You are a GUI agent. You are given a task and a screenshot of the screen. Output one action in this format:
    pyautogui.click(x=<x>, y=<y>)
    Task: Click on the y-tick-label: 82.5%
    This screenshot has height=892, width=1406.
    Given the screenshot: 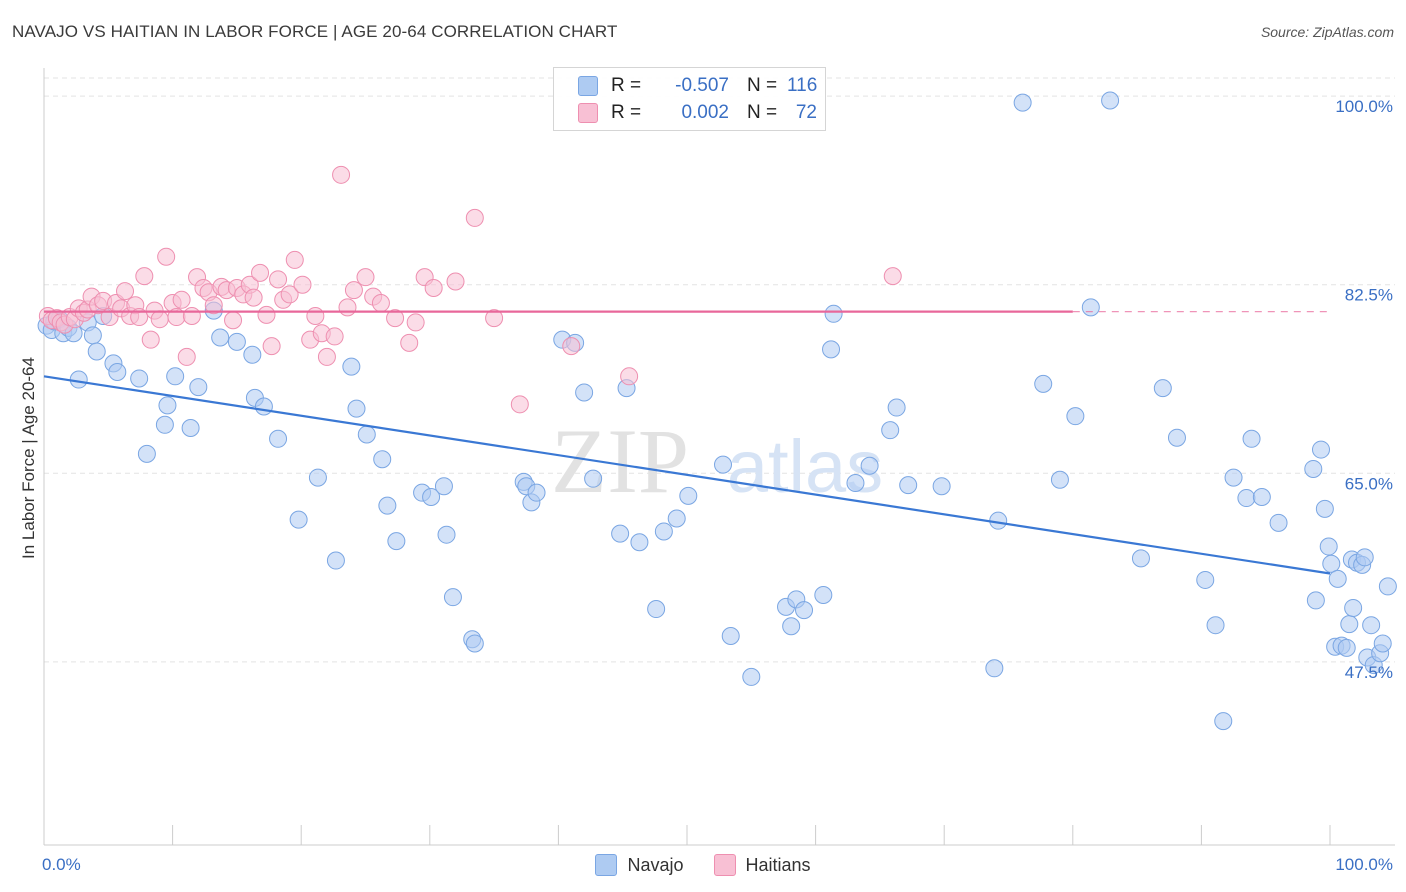 What is the action you would take?
    pyautogui.click(x=1369, y=295)
    